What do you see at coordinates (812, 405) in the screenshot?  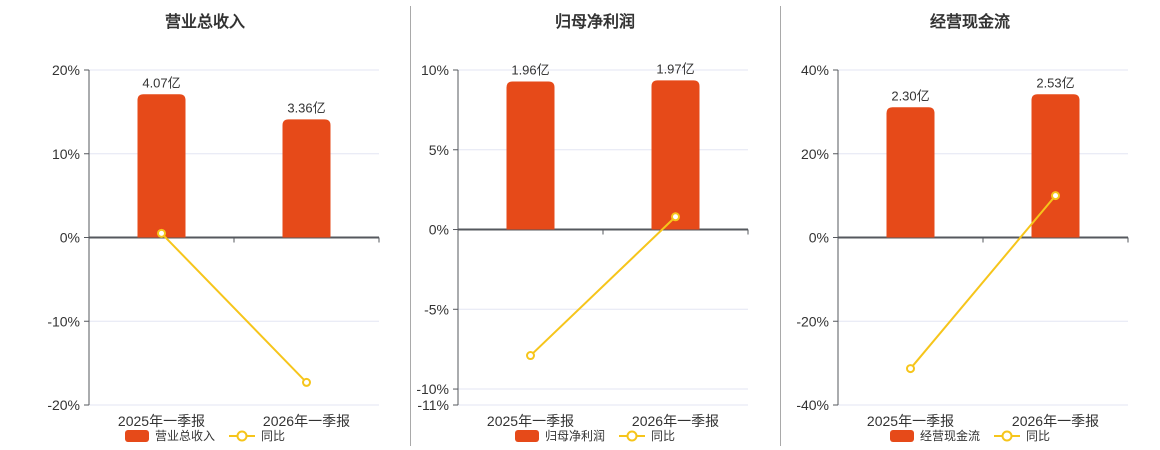 I see `y-tick-label: -40%` at bounding box center [812, 405].